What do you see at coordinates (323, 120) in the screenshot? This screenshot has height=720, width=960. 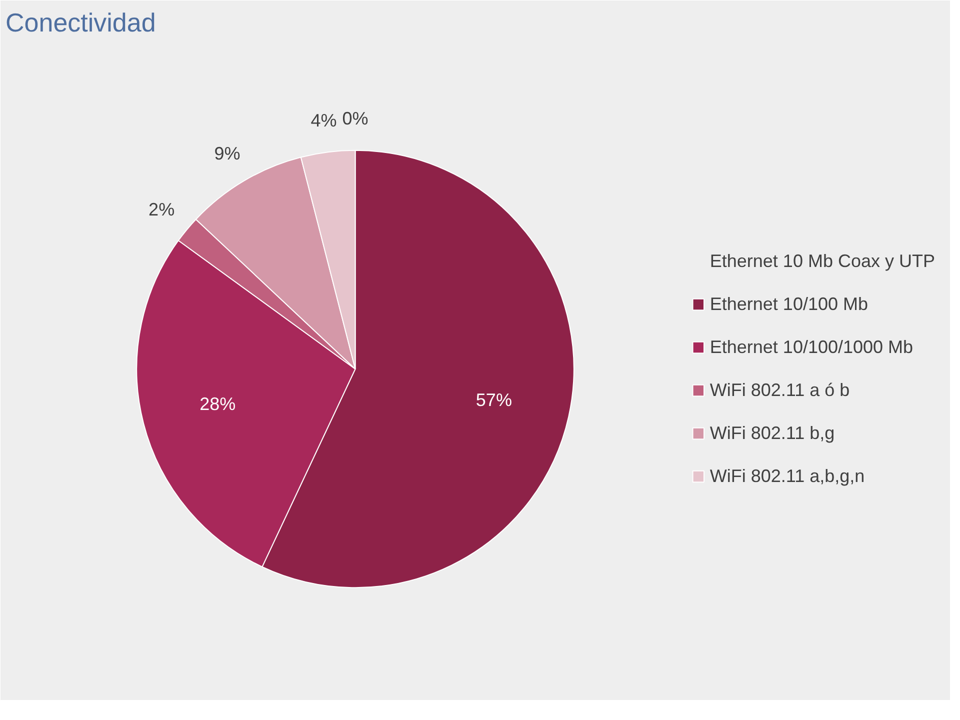 I see `data-label: 4%` at bounding box center [323, 120].